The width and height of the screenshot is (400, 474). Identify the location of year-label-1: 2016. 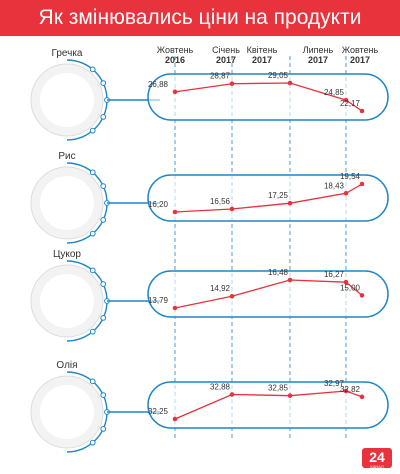
(175, 60).